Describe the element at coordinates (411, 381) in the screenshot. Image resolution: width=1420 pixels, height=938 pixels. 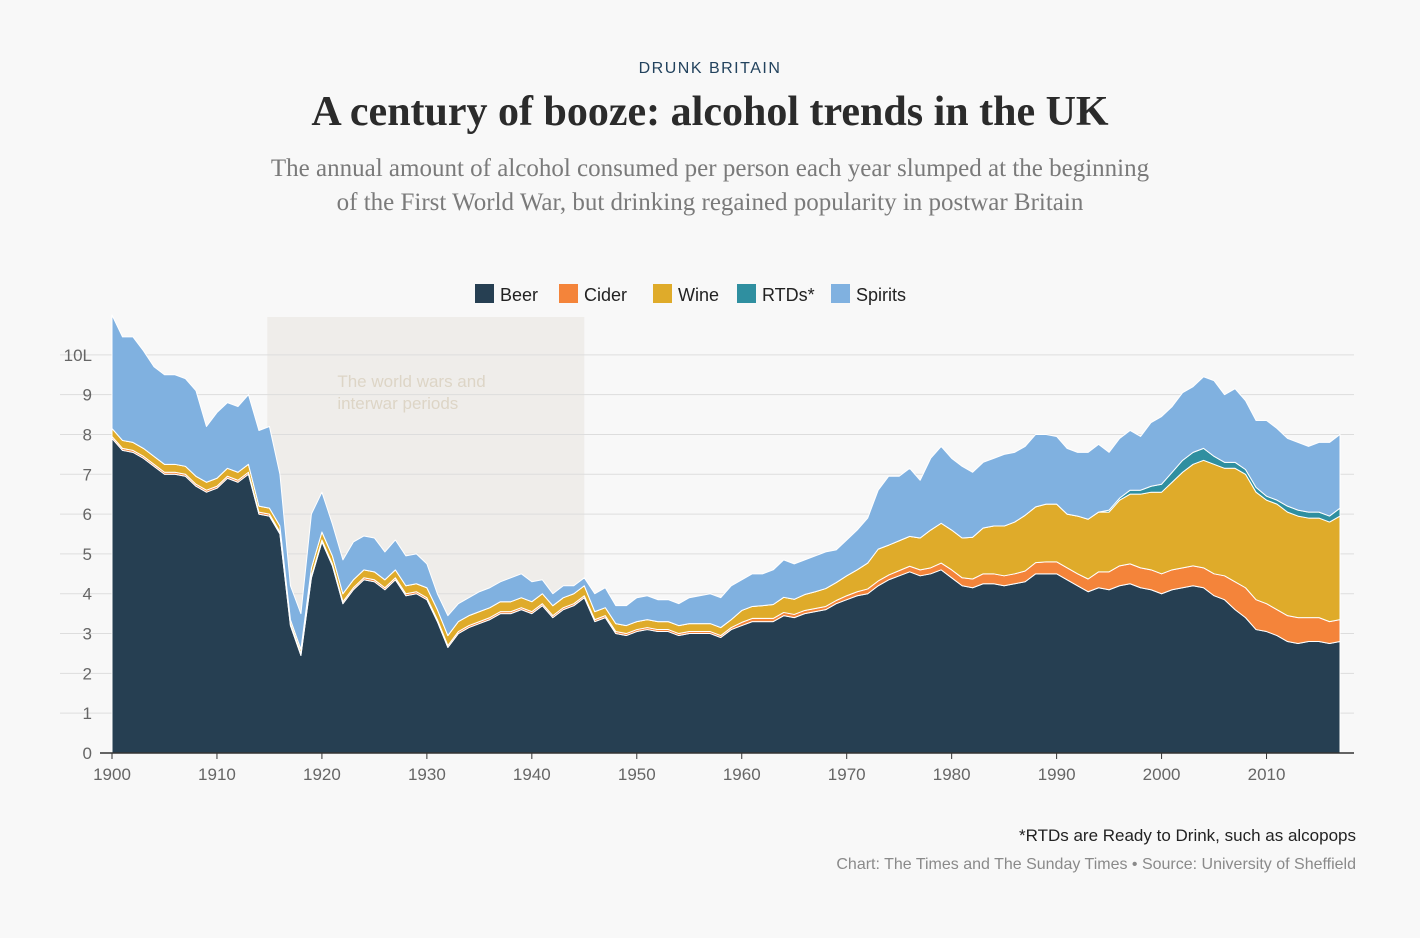
I see `annotation-text: The world wars and` at that location.